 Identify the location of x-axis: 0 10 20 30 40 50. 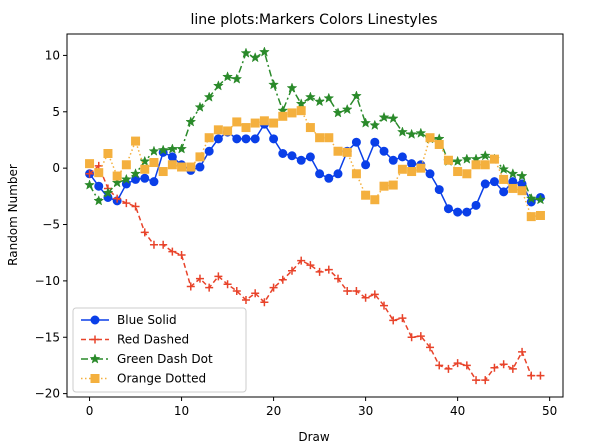
(321, 407).